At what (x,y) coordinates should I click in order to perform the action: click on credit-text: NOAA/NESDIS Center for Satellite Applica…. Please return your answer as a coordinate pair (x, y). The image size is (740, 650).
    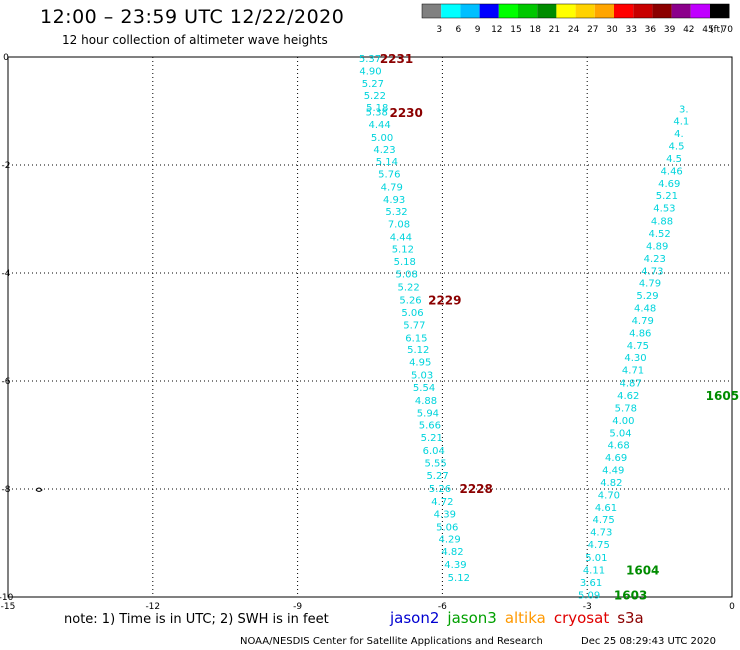
    Looking at the image, I should click on (391, 641).